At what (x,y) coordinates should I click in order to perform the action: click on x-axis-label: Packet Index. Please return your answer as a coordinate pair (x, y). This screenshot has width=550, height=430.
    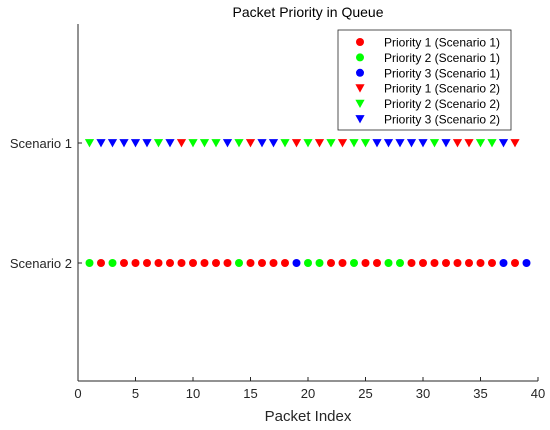
    Looking at the image, I should click on (308, 416).